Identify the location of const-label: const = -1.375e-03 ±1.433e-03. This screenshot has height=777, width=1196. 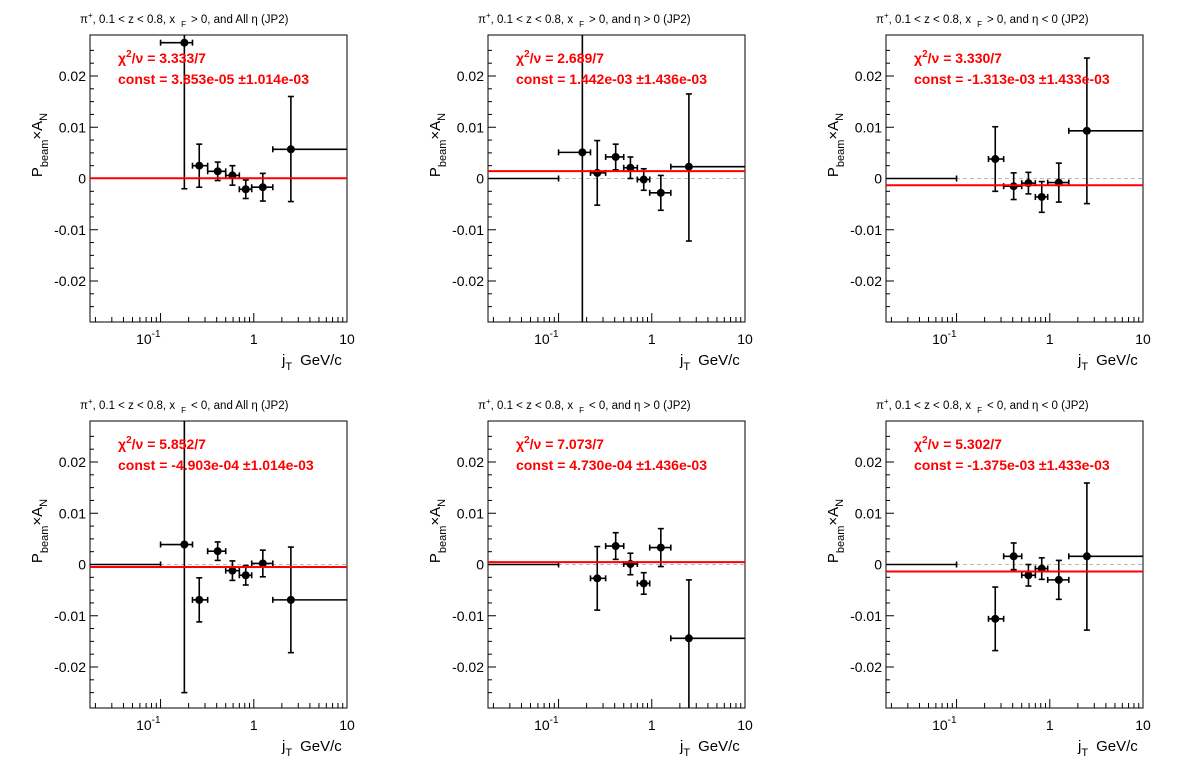
(1012, 465).